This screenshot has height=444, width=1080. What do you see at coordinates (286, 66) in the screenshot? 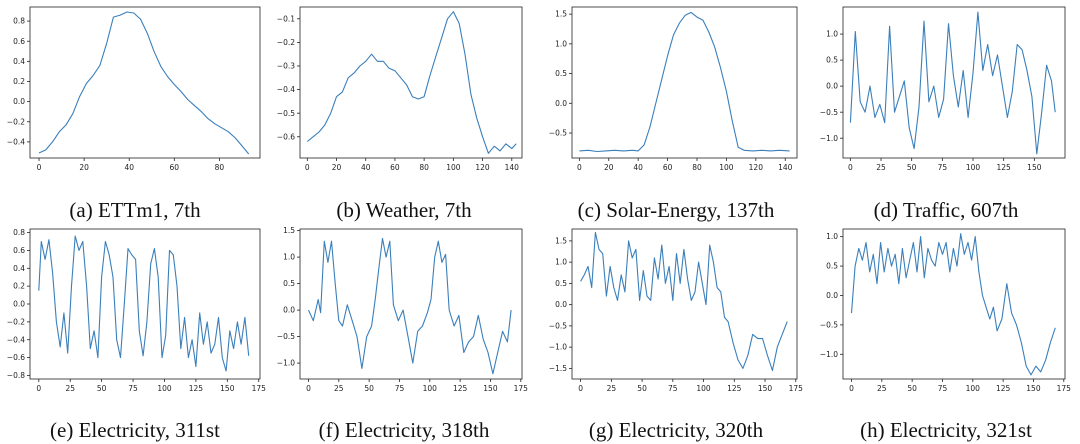
I see `y-tick-label: −0.3` at bounding box center [286, 66].